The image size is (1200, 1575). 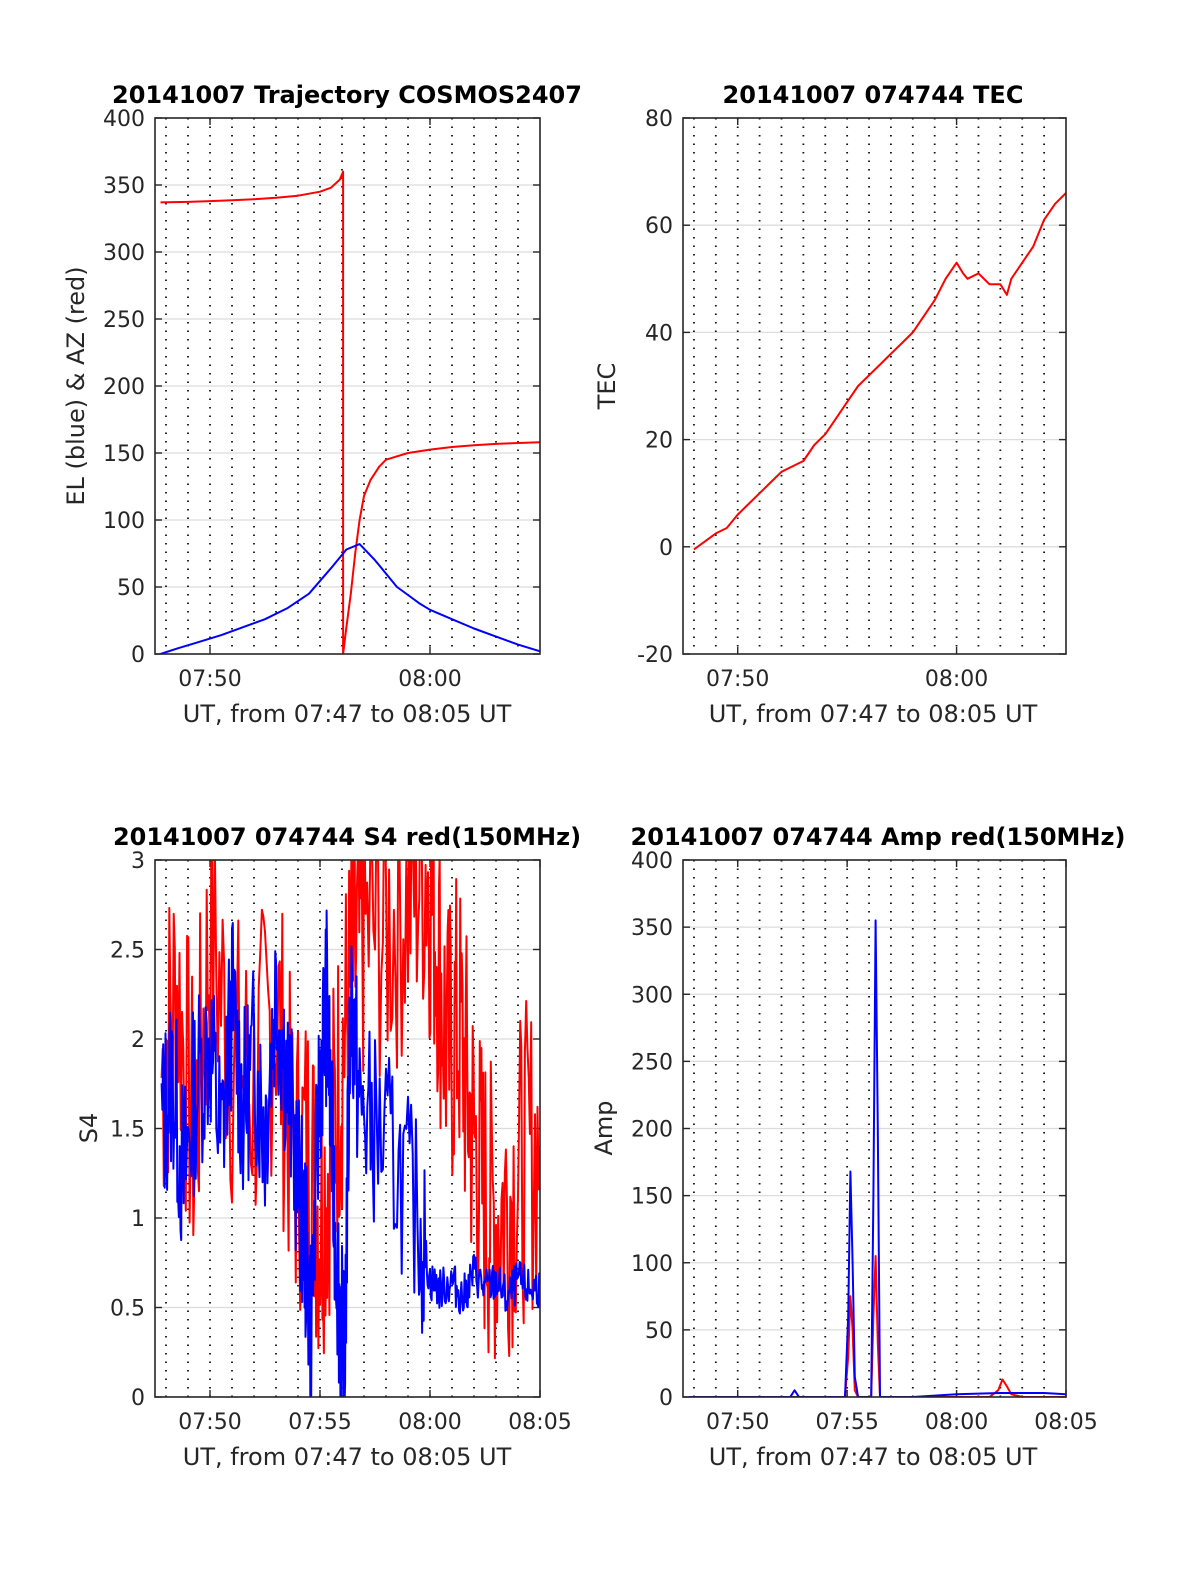 What do you see at coordinates (138, 861) in the screenshot?
I see `y-tick-label: 3` at bounding box center [138, 861].